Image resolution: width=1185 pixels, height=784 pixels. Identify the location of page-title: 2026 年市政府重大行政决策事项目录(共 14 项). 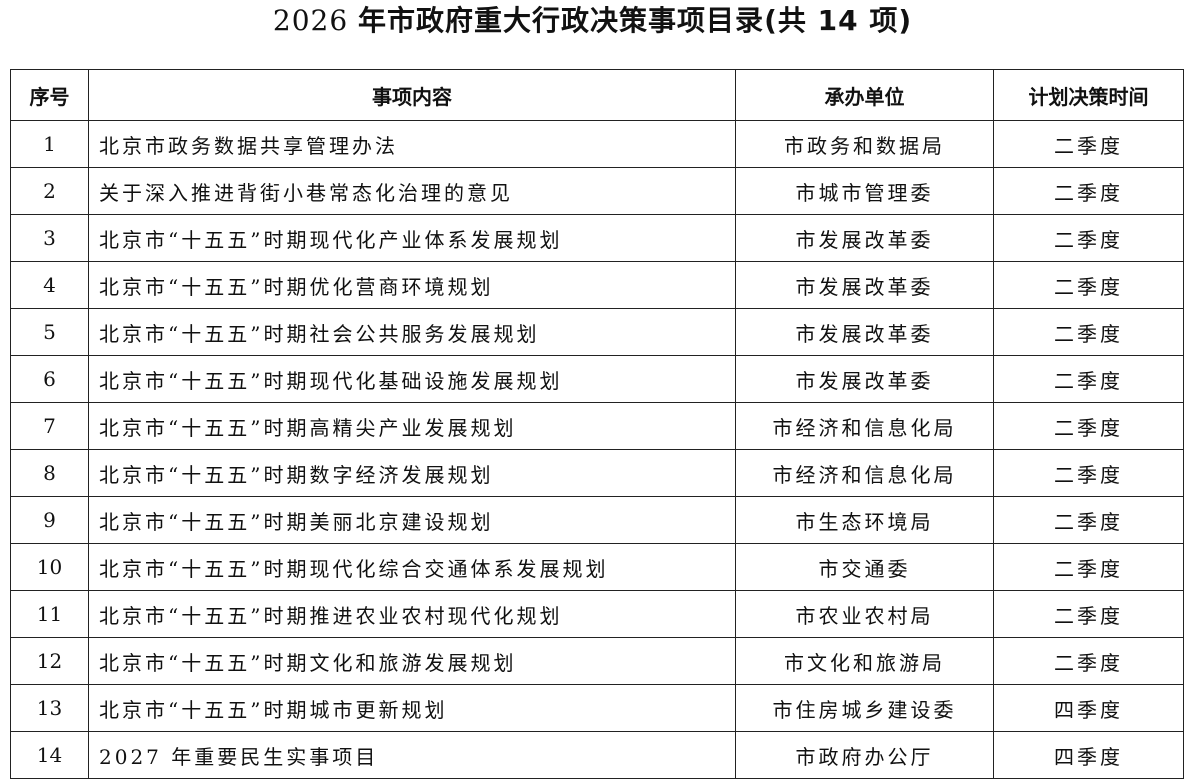
(592, 21).